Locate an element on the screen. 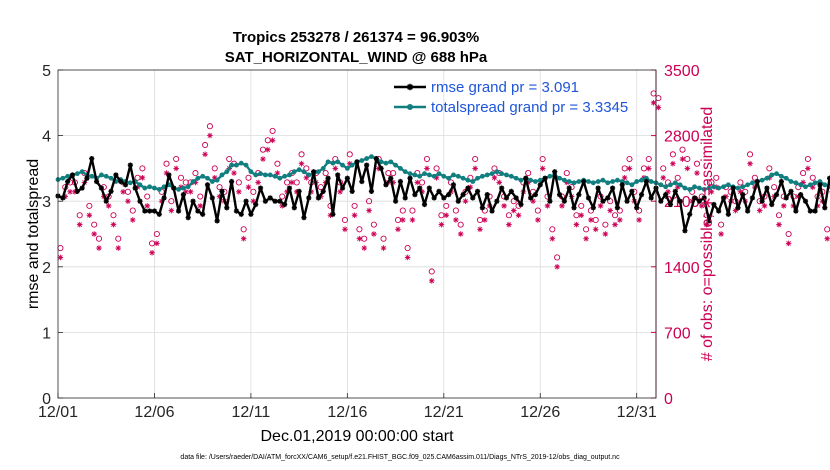  right-tick-label: 1400 is located at coordinates (682, 268).